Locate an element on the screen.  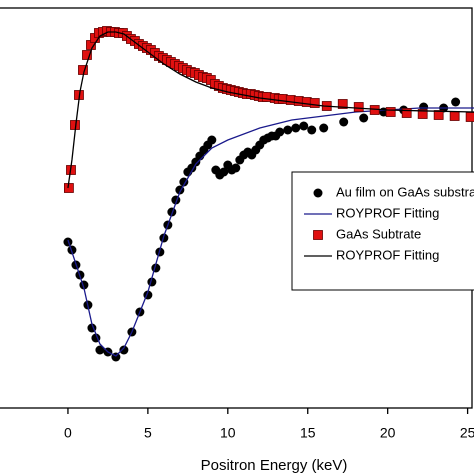
x-tick-label: 15 is located at coordinates (308, 433).